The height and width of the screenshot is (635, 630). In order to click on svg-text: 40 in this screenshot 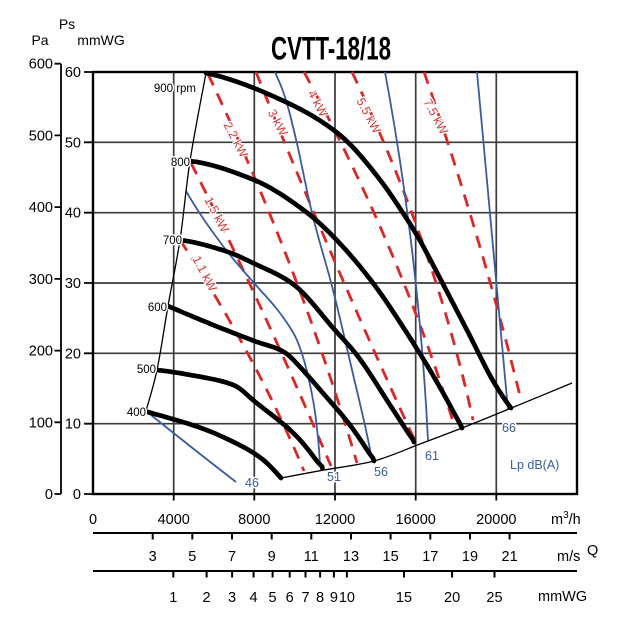, I will do `click(73, 214)`.